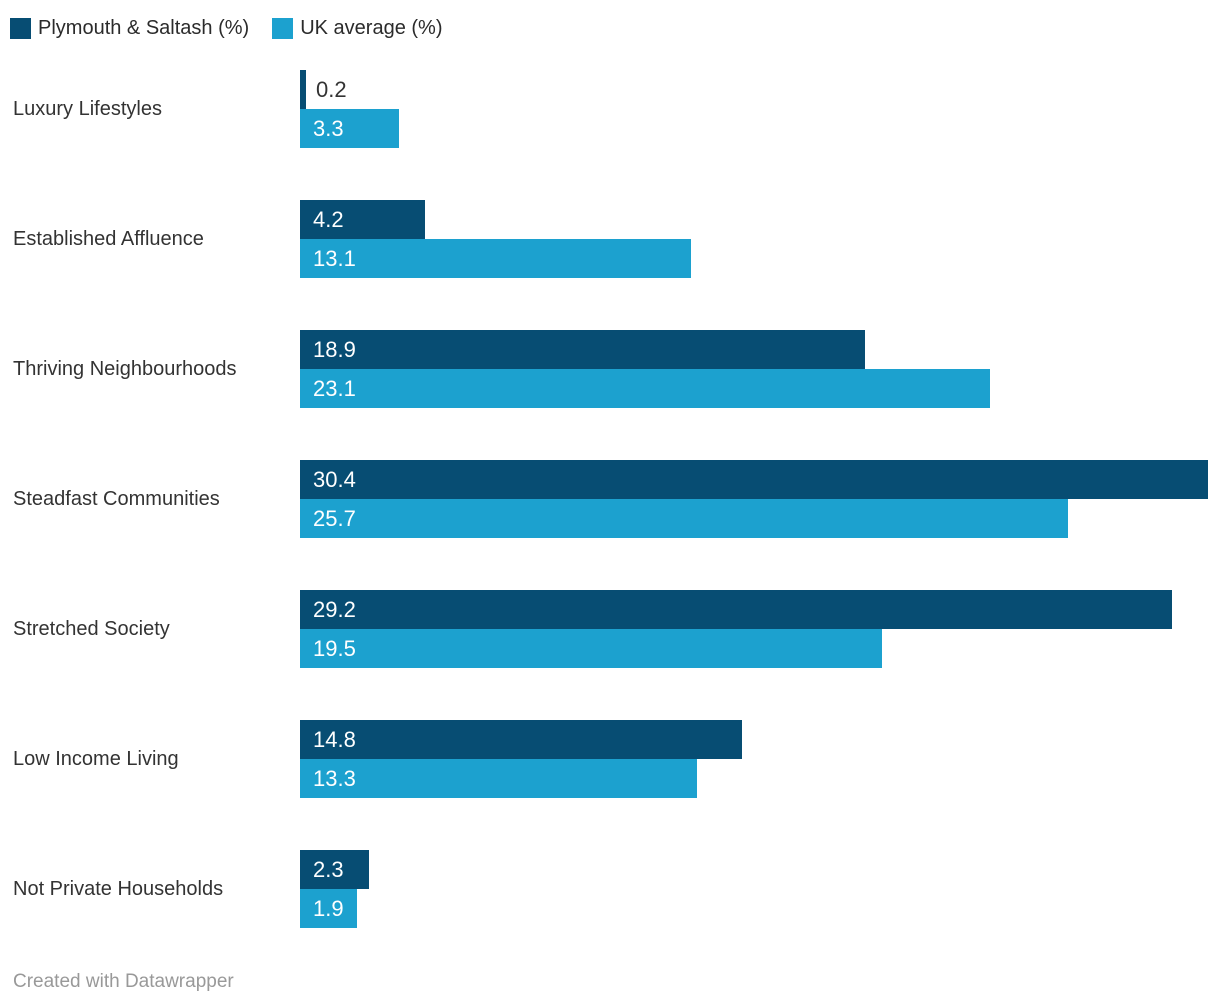 Image resolution: width=1220 pixels, height=1006 pixels. I want to click on bar-uk-average: 13.1, so click(495, 258).